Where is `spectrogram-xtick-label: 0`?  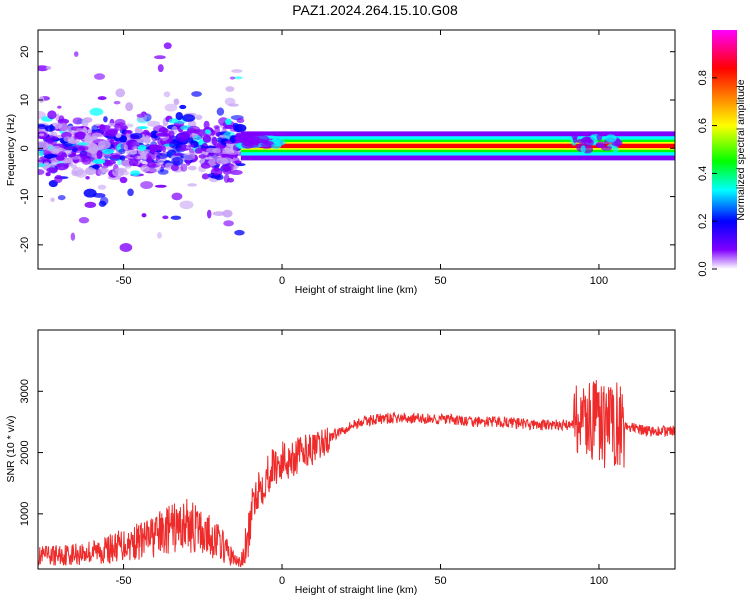
spectrogram-xtick-label: 0 is located at coordinates (282, 281).